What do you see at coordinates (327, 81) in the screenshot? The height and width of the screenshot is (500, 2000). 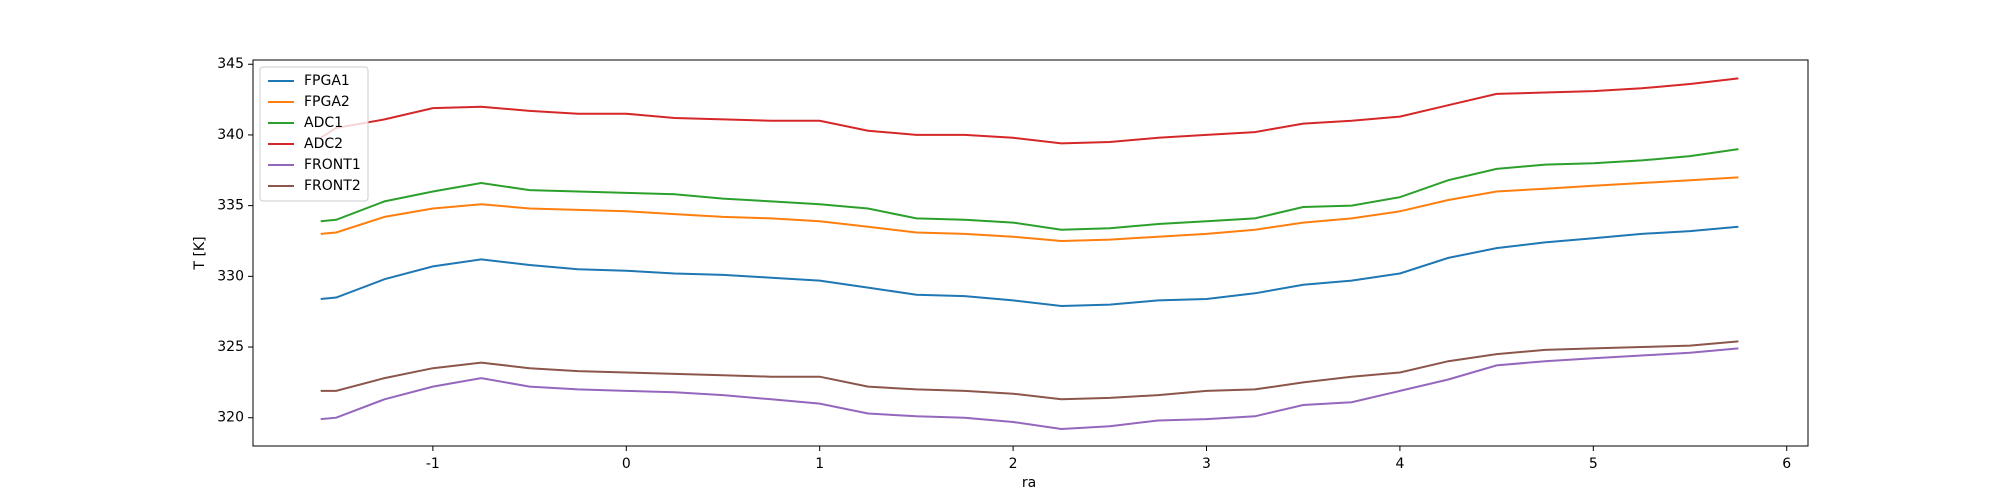 I see `legend-label: FPGA1` at bounding box center [327, 81].